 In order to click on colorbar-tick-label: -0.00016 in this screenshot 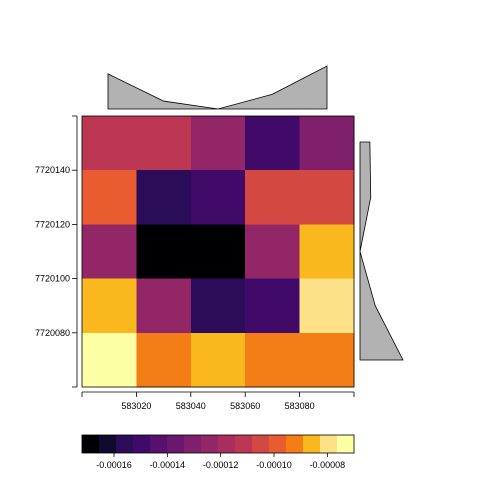, I will do `click(114, 465)`.